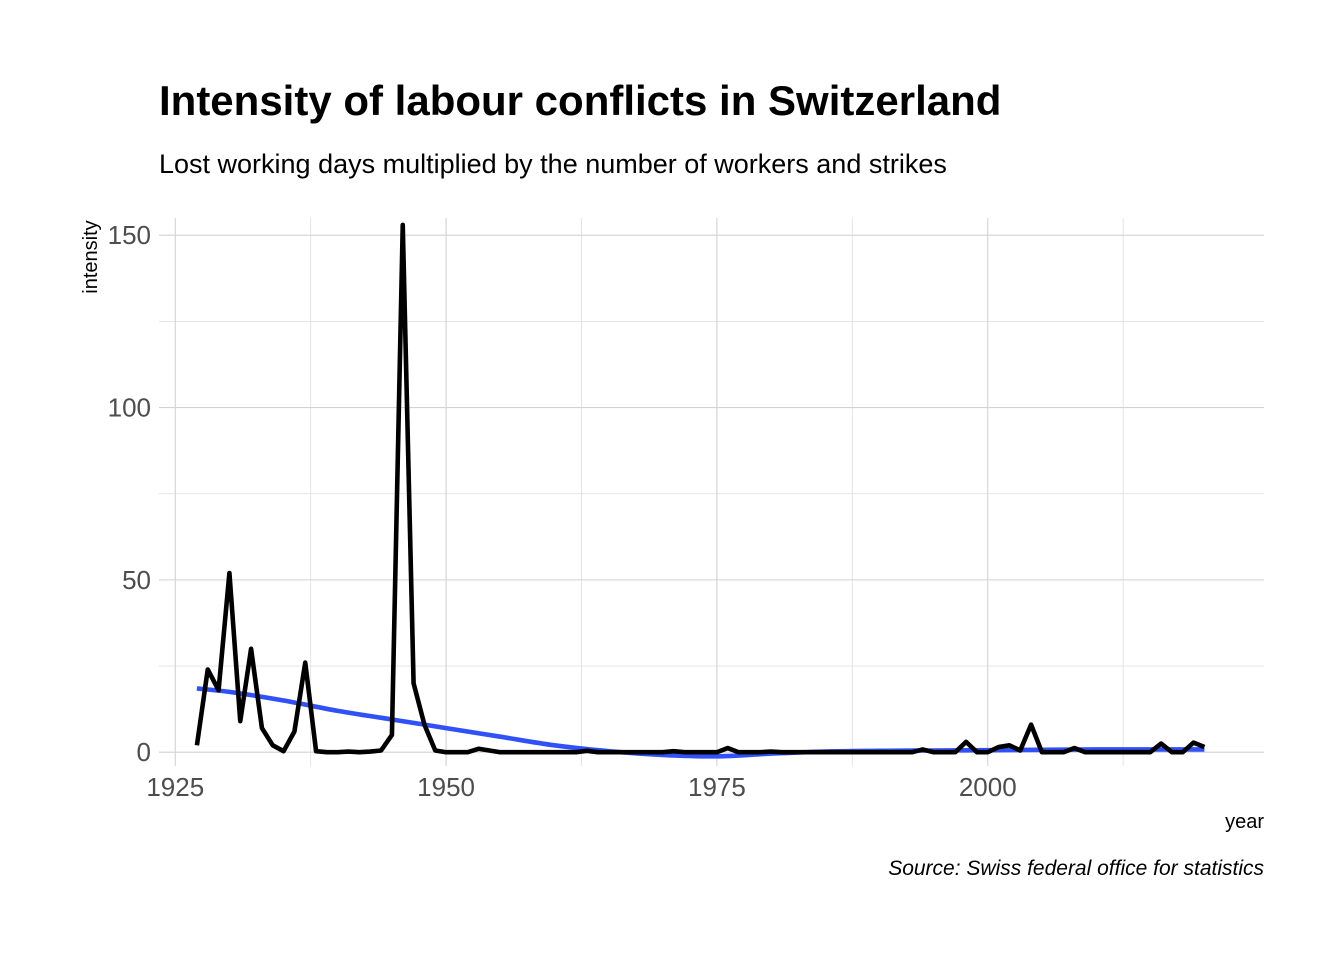 The width and height of the screenshot is (1344, 960). What do you see at coordinates (1244, 822) in the screenshot?
I see `x-axis-title: year` at bounding box center [1244, 822].